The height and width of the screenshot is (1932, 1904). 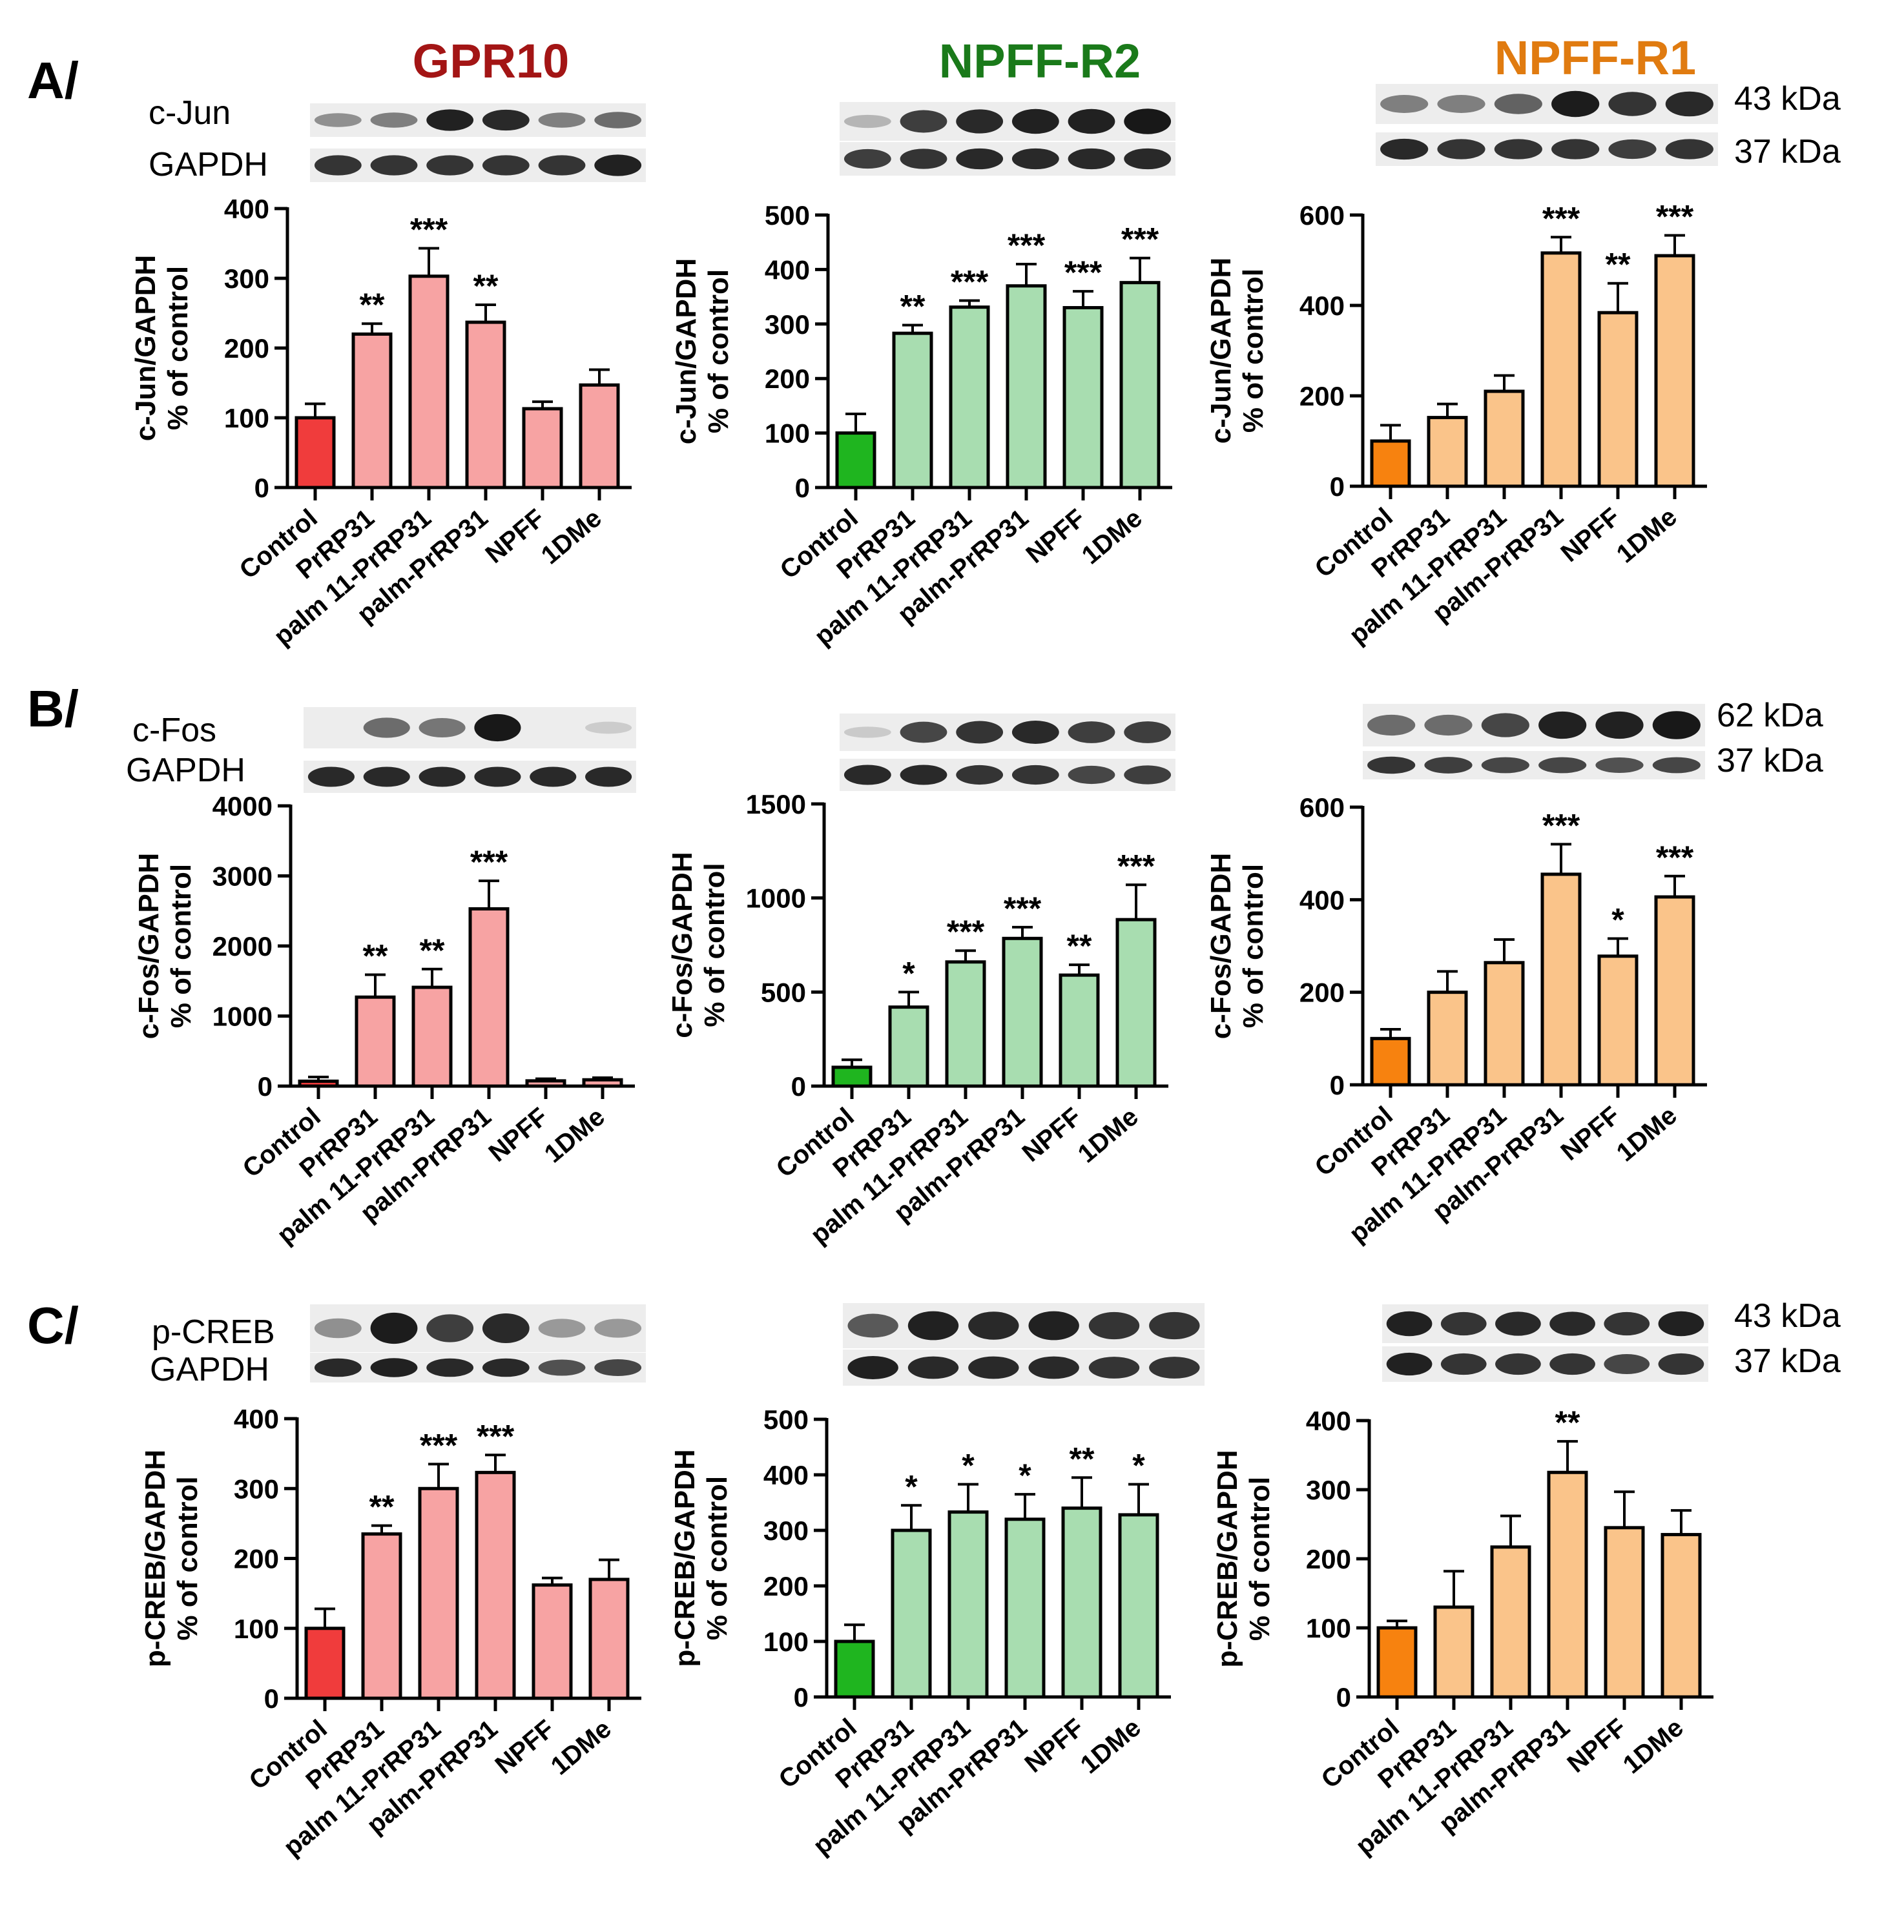 What do you see at coordinates (776, 898) in the screenshot?
I see `y-tick-label: 1000` at bounding box center [776, 898].